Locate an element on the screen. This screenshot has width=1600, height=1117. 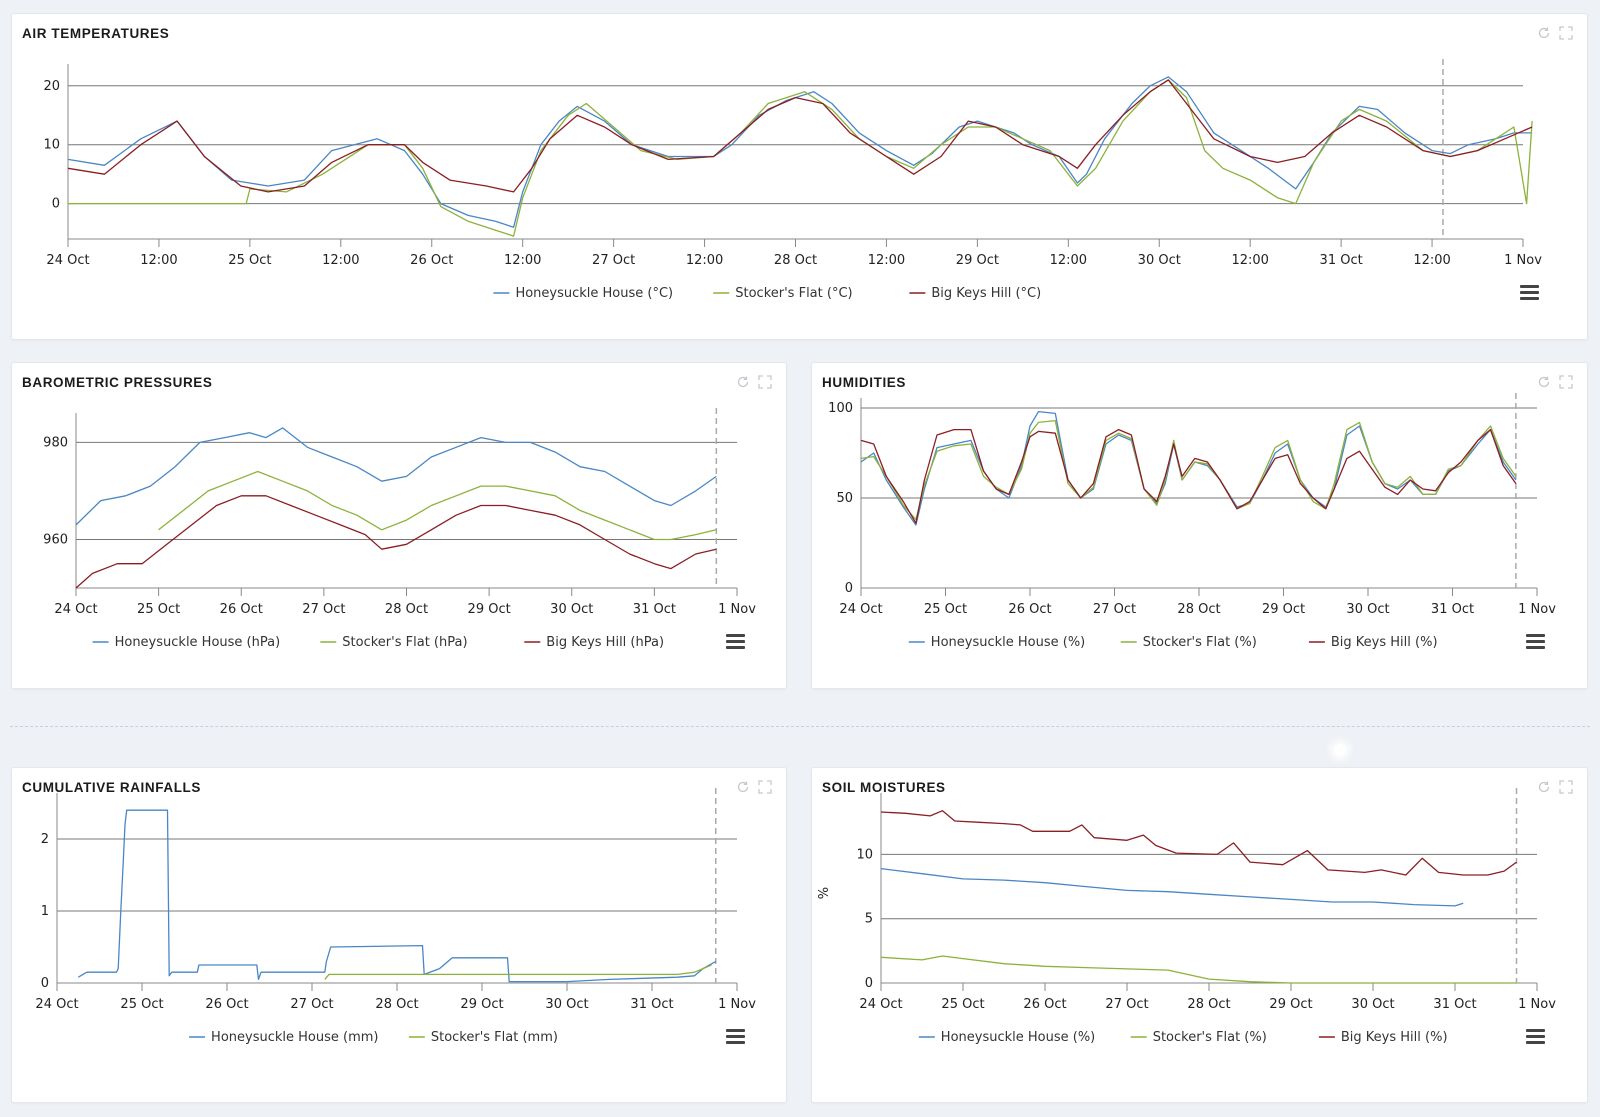
legend-item: Big Keys Hill (°C) is located at coordinates (975, 293).